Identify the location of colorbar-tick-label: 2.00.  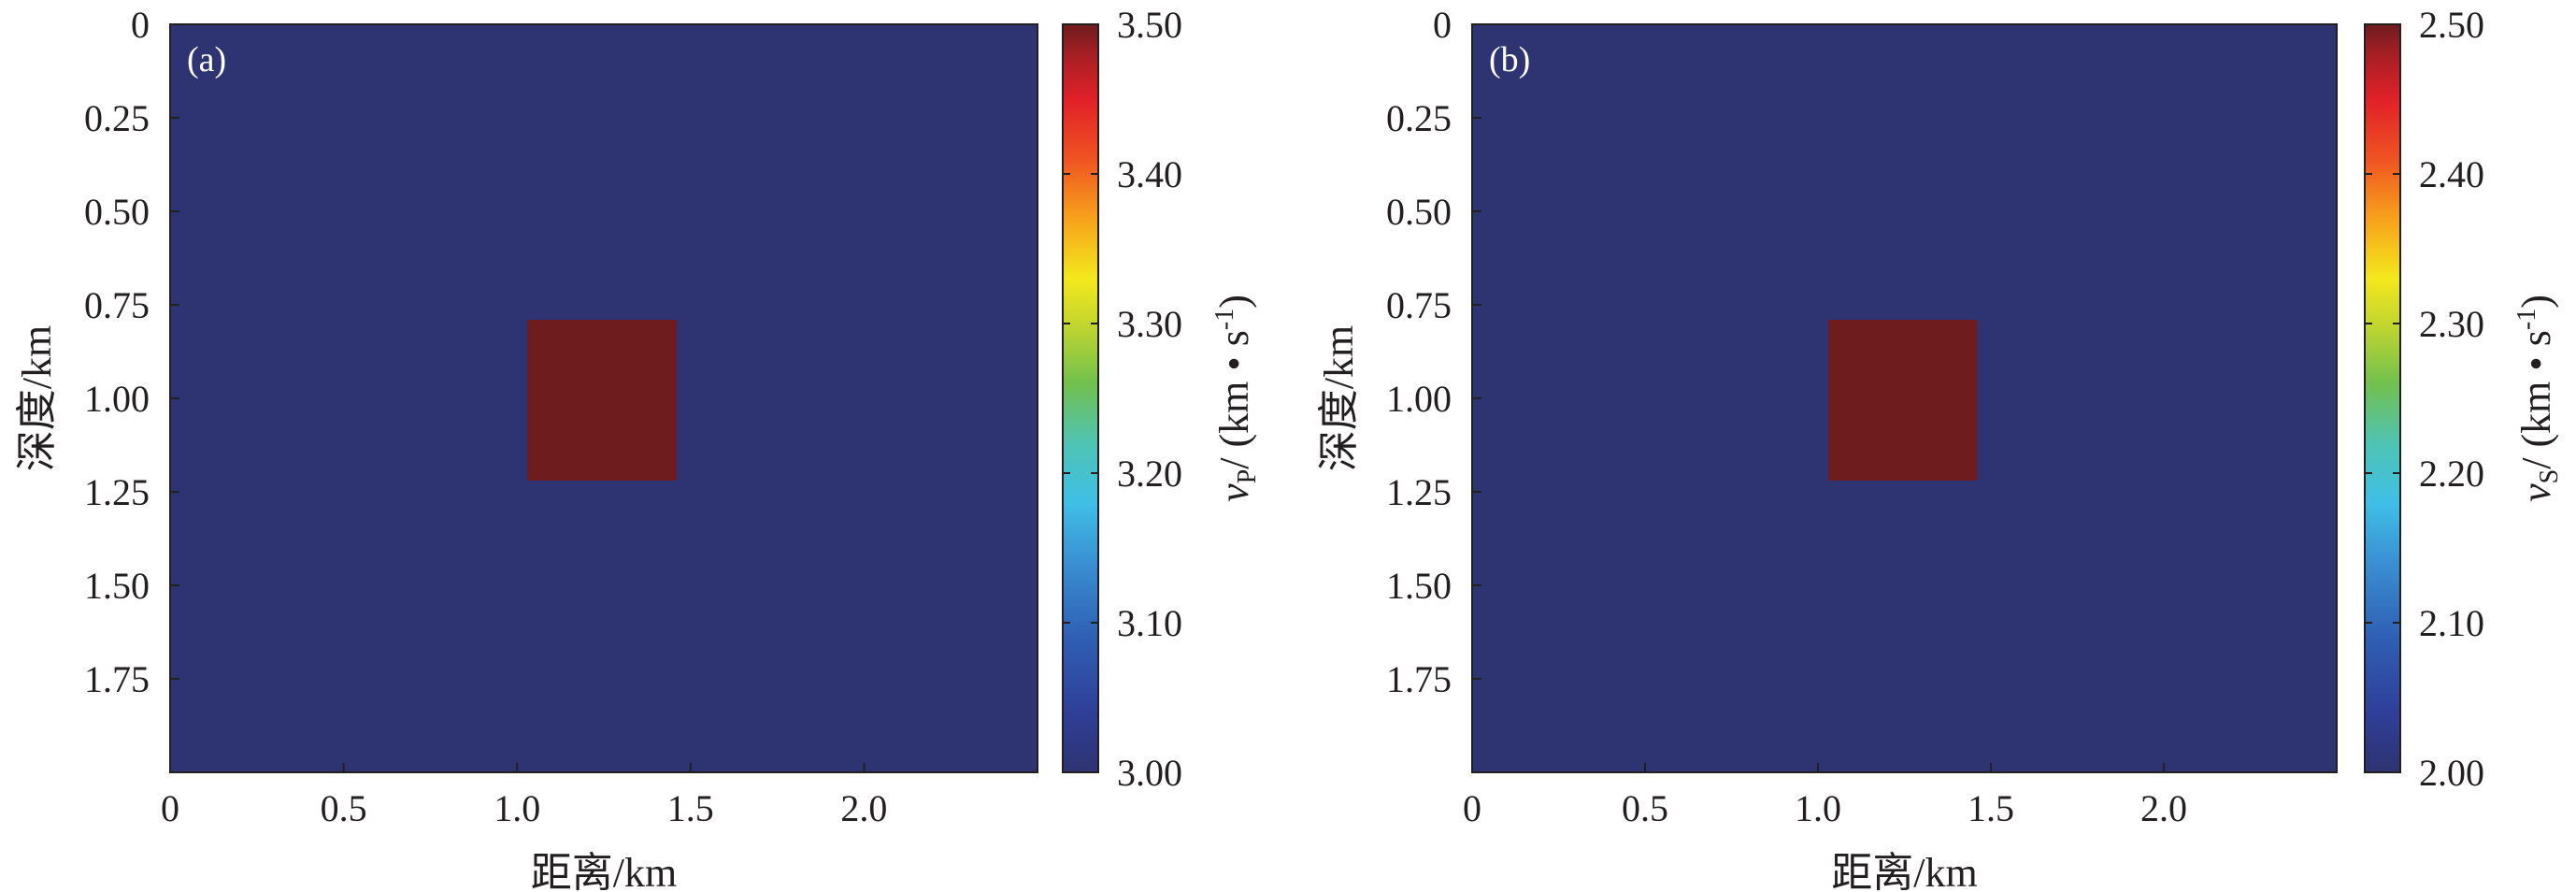
(2451, 773).